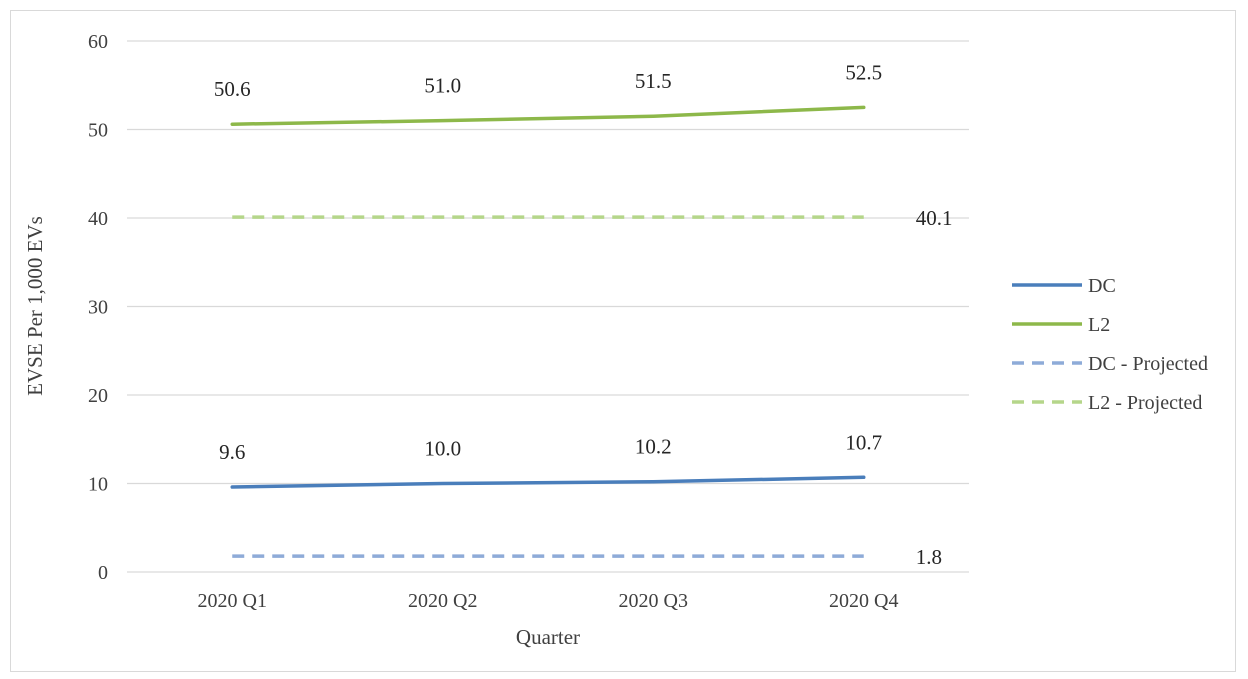  I want to click on data-label: 50.6, so click(232, 89).